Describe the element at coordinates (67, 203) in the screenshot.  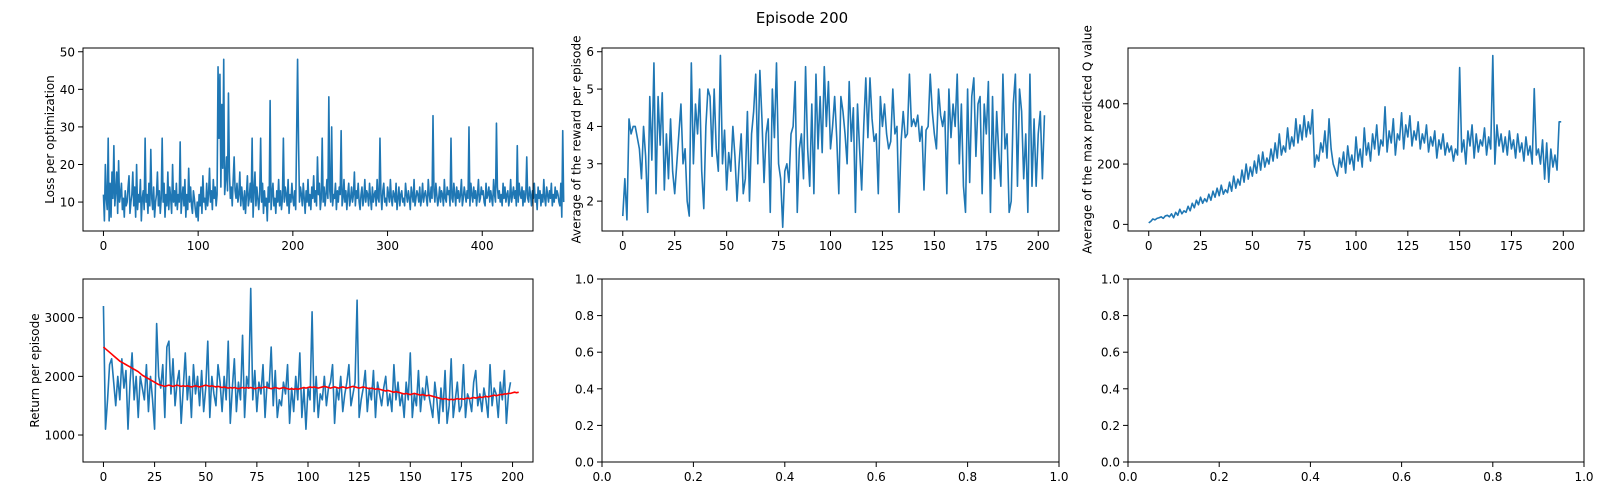
I see `y-tick-label: 10` at that location.